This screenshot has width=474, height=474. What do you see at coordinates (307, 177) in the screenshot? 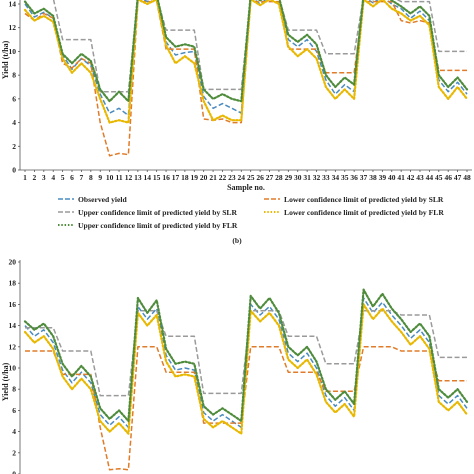
I see `x-tick-label: 31` at bounding box center [307, 177].